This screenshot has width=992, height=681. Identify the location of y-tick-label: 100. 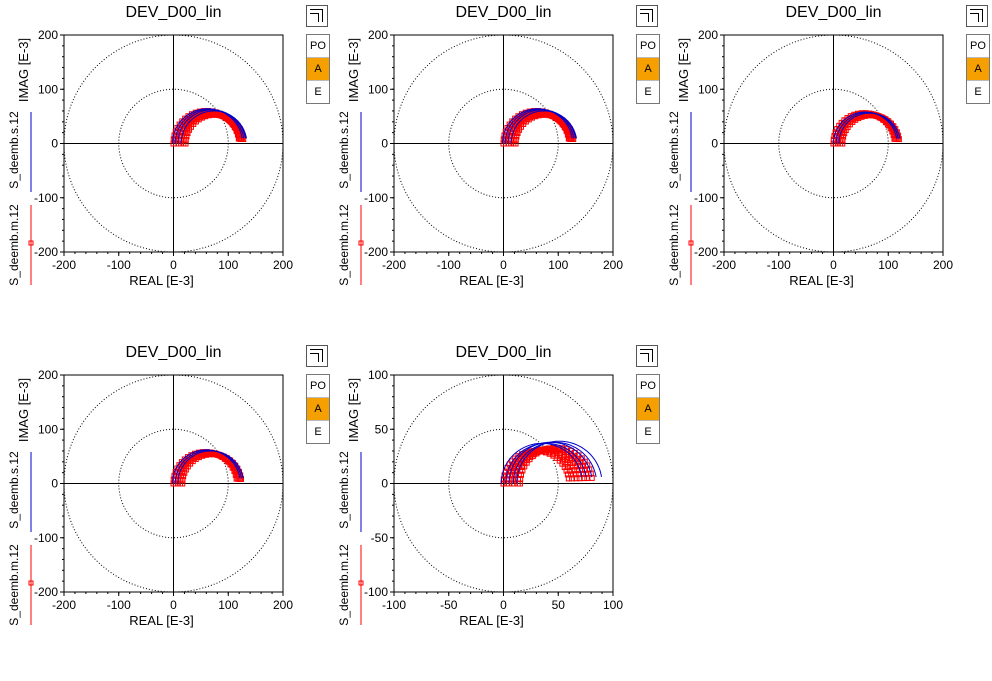
(378, 89).